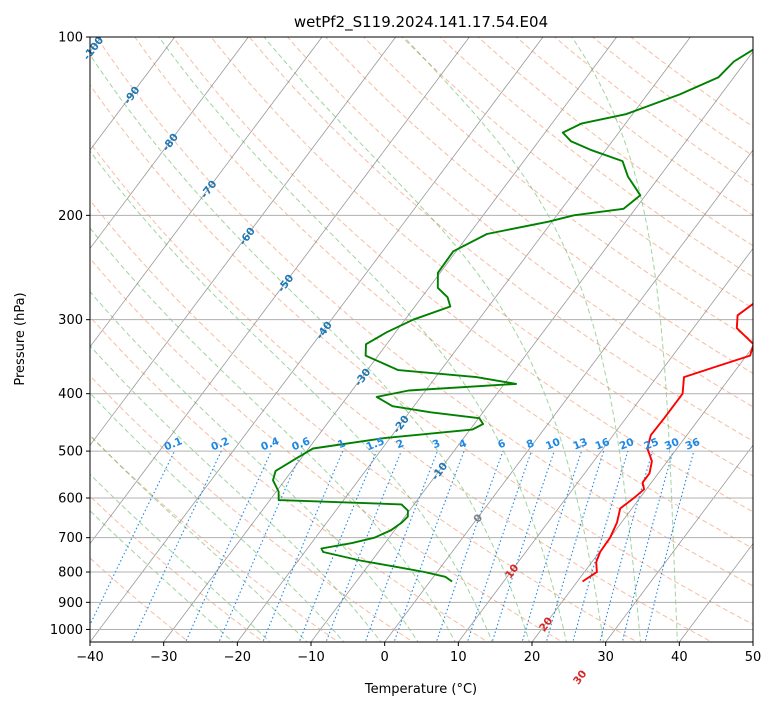 This screenshot has height=708, width=775. I want to click on x-tick-label: −20, so click(237, 657).